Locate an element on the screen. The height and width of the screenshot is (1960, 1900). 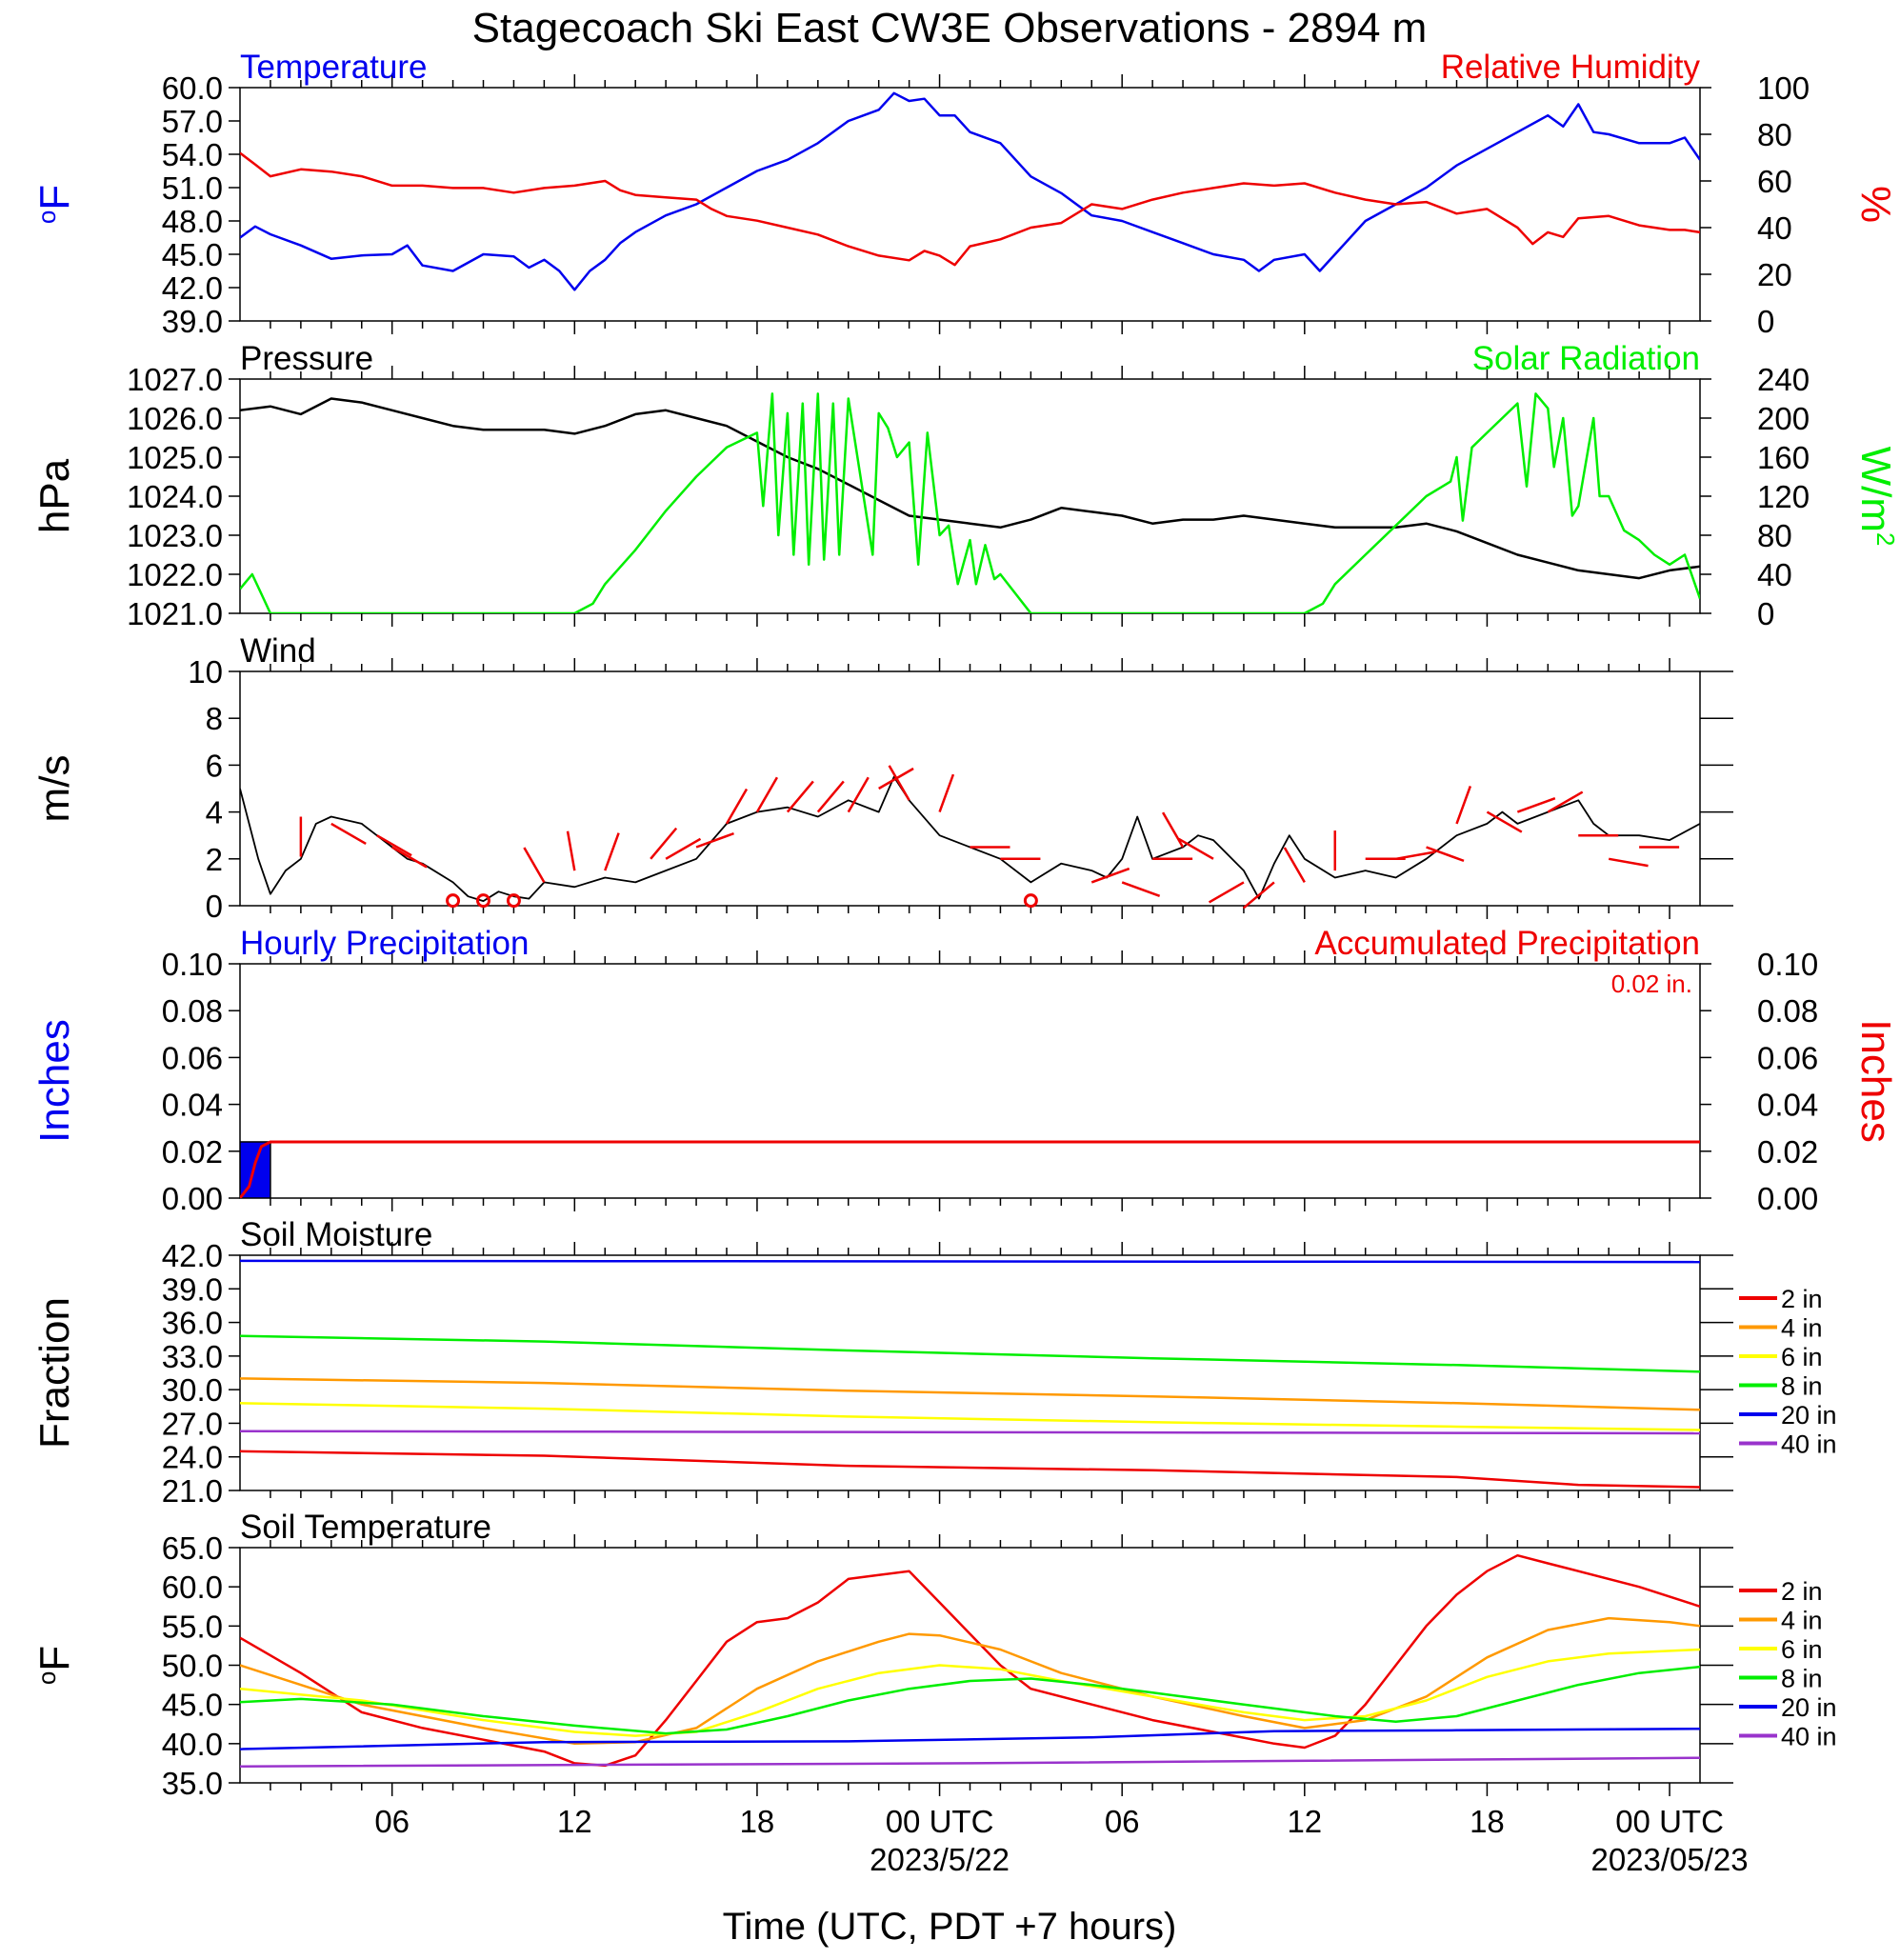
y-tick-label-right: 20 is located at coordinates (1774, 274).